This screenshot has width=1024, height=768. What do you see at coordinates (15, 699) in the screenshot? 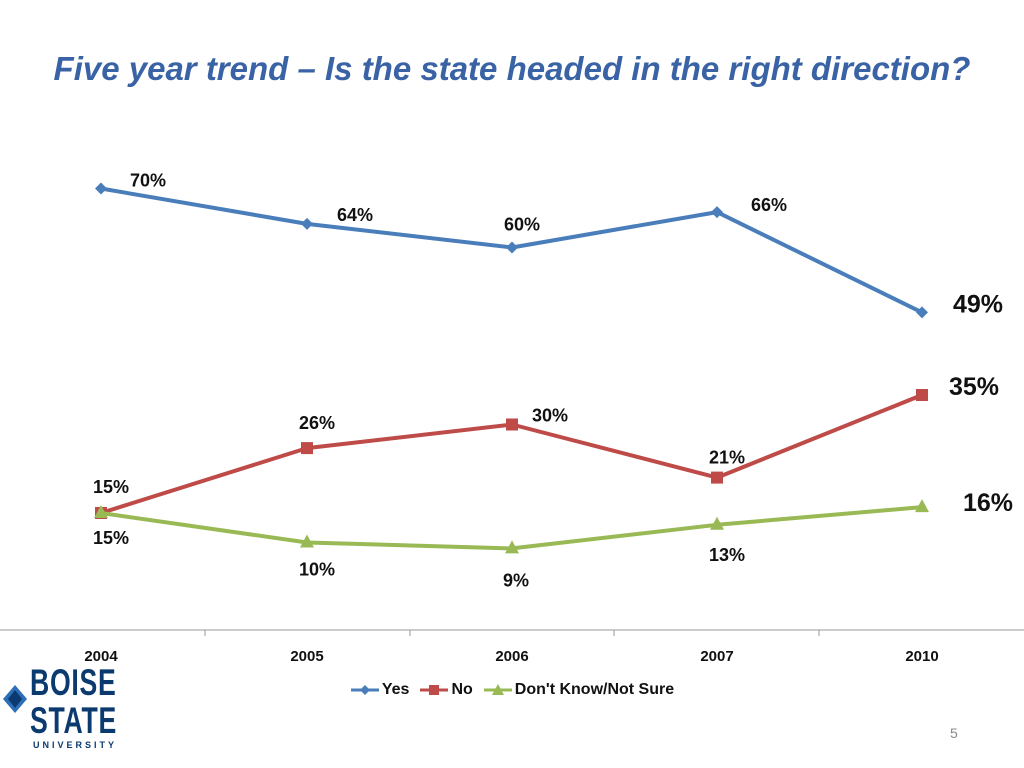
I see `logo-diamond-icon` at bounding box center [15, 699].